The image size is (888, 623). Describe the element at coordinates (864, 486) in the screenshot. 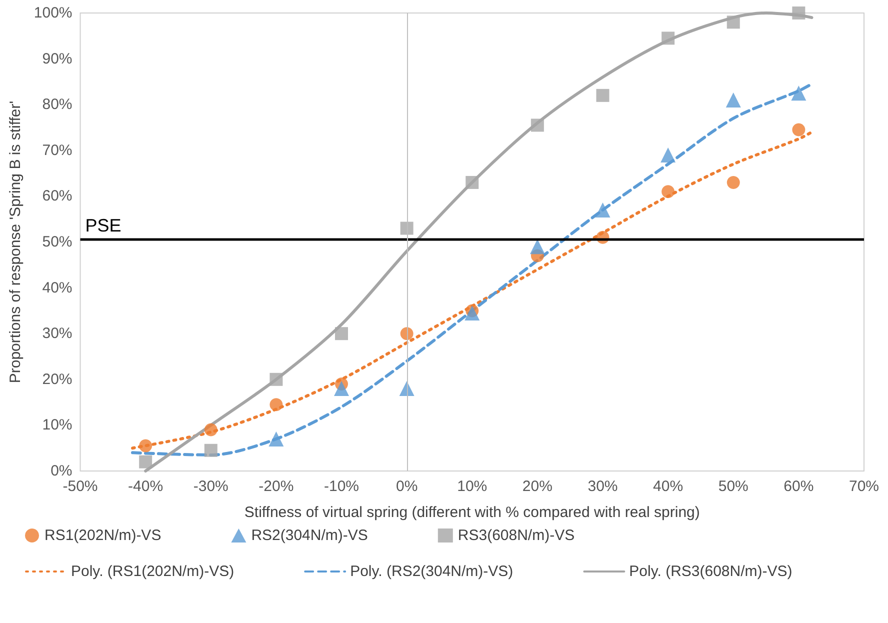

I see `x-tick-label: 70%` at that location.